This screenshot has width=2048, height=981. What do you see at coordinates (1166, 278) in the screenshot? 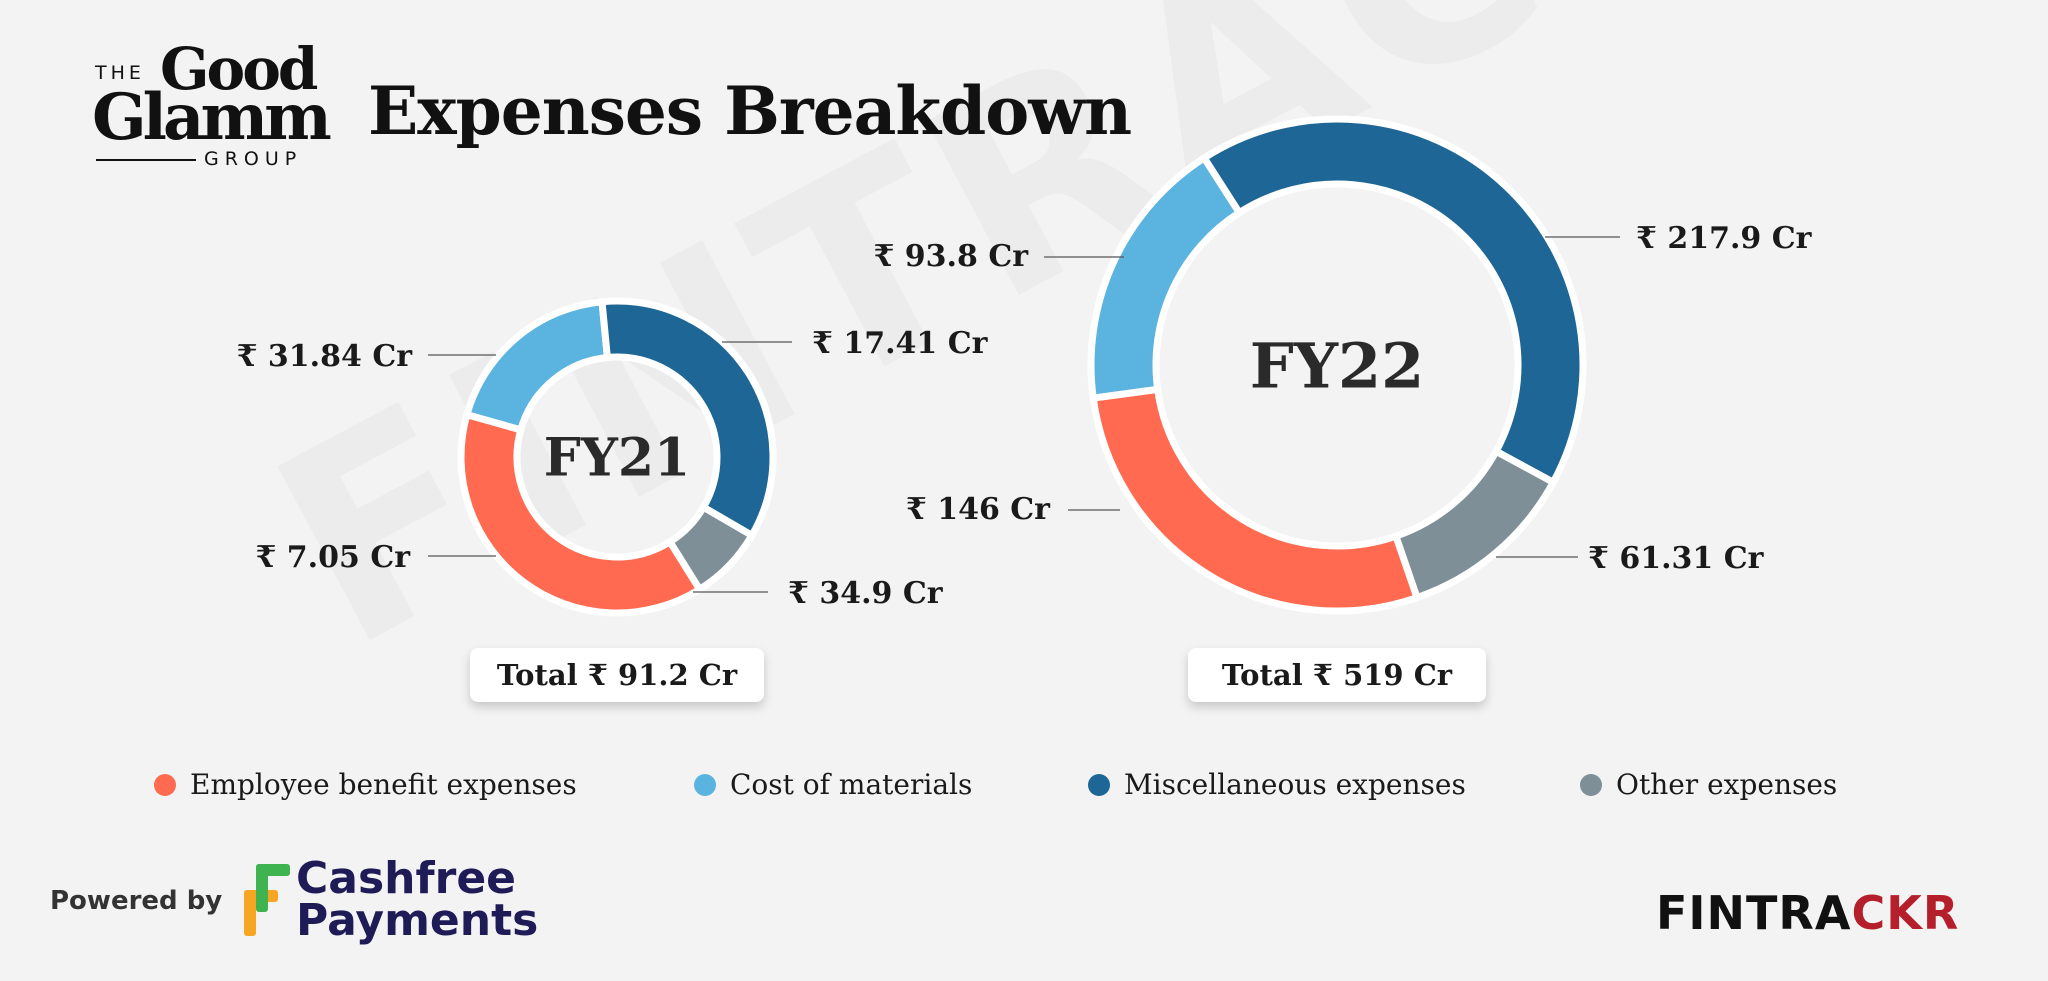
I see `fy22-slice-materials` at bounding box center [1166, 278].